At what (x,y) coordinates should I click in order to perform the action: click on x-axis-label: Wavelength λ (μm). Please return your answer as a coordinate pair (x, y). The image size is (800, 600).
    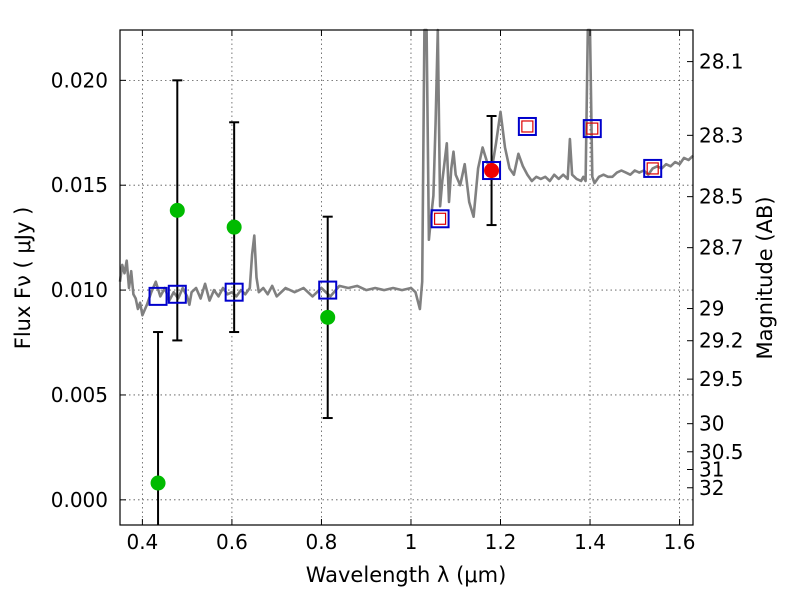
    Looking at the image, I should click on (406, 575).